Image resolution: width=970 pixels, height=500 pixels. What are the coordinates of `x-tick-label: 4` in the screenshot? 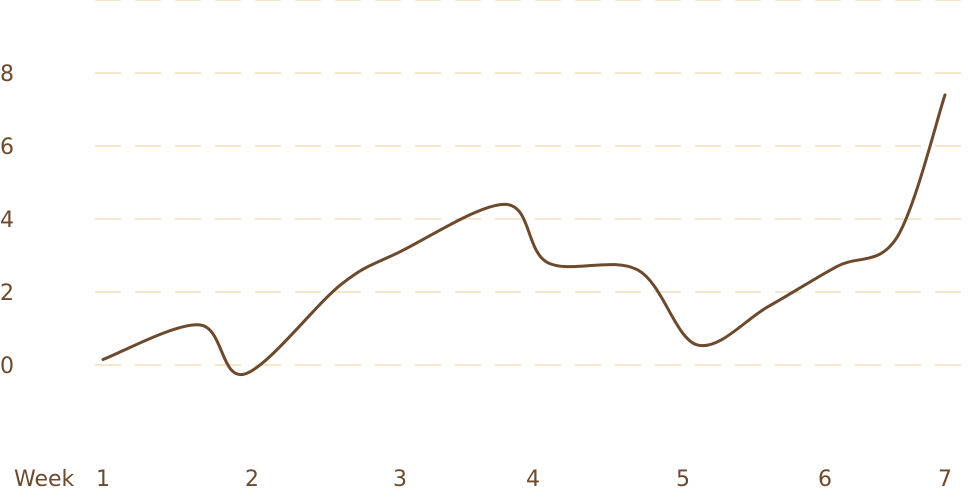 It's located at (533, 479).